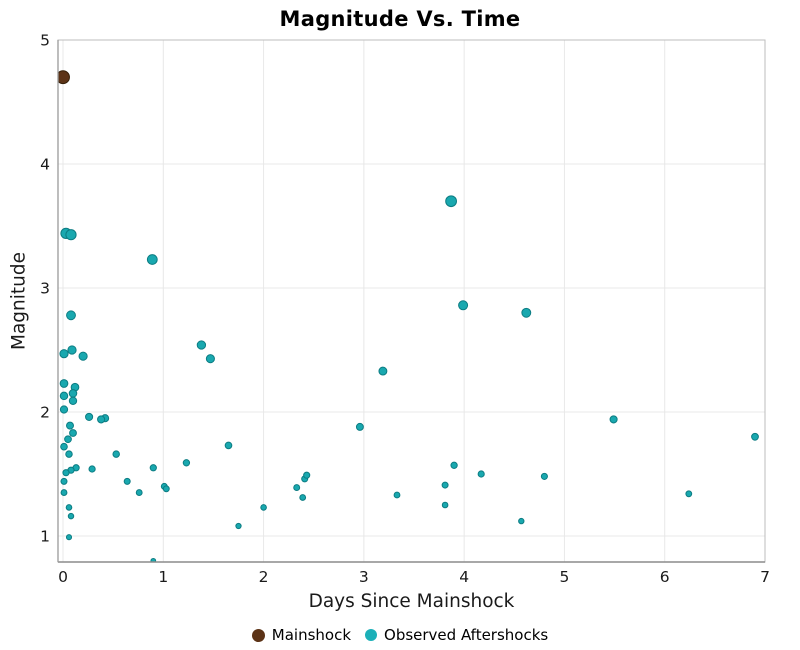 The height and width of the screenshot is (650, 800). I want to click on mainshock-point, so click(64, 77).